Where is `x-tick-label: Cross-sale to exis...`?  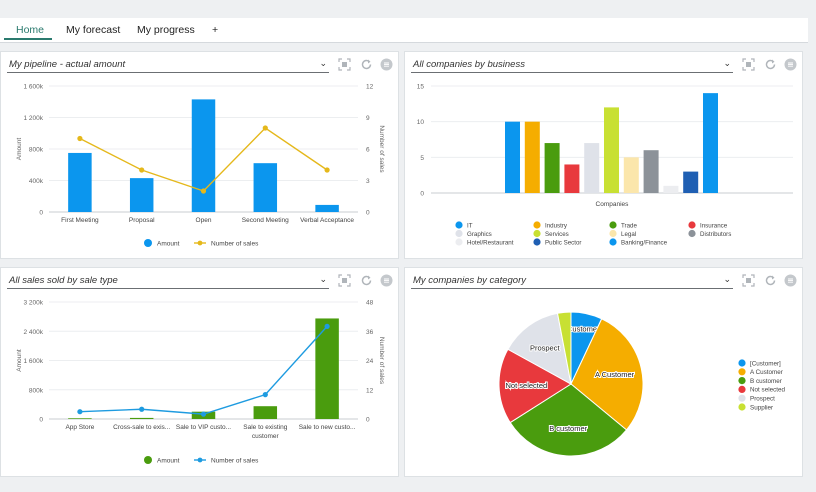
x-tick-label: Cross-sale to exis... is located at coordinates (141, 427).